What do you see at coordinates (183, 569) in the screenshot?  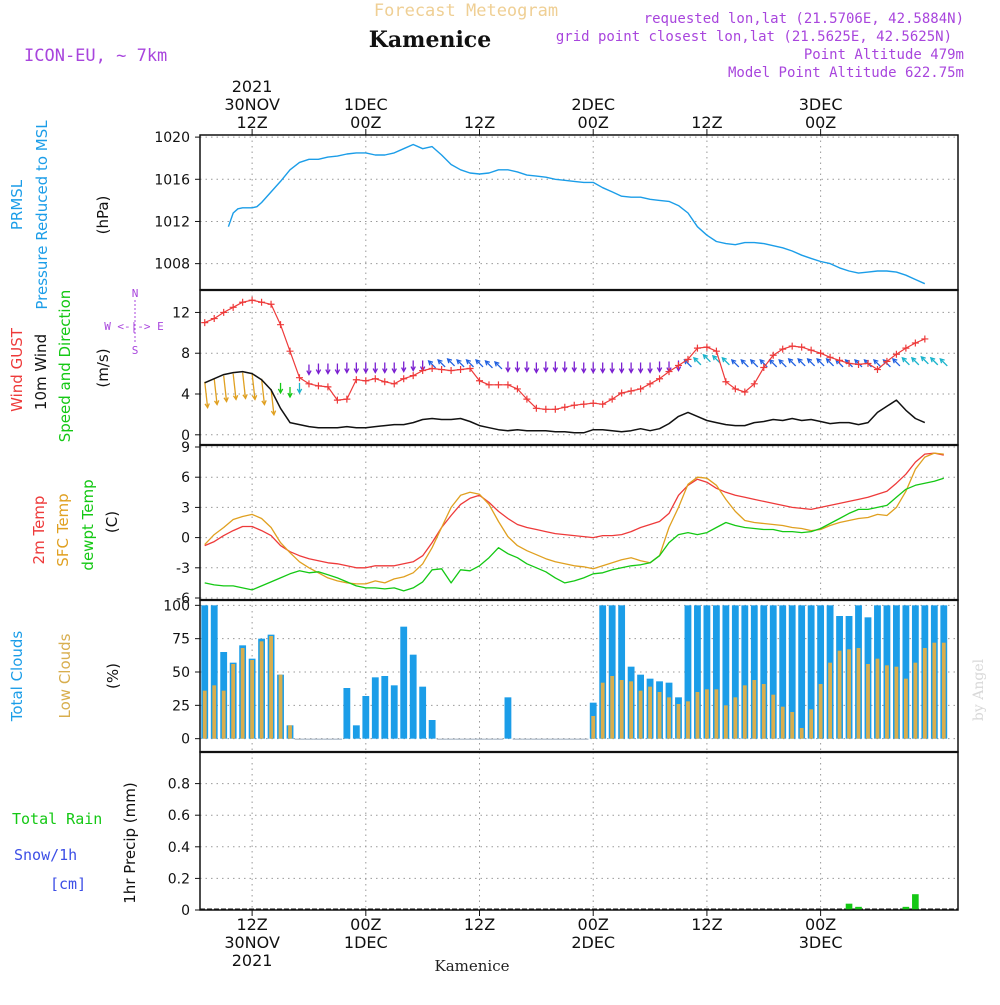 I see `temperature-ytick-label: -3` at bounding box center [183, 569].